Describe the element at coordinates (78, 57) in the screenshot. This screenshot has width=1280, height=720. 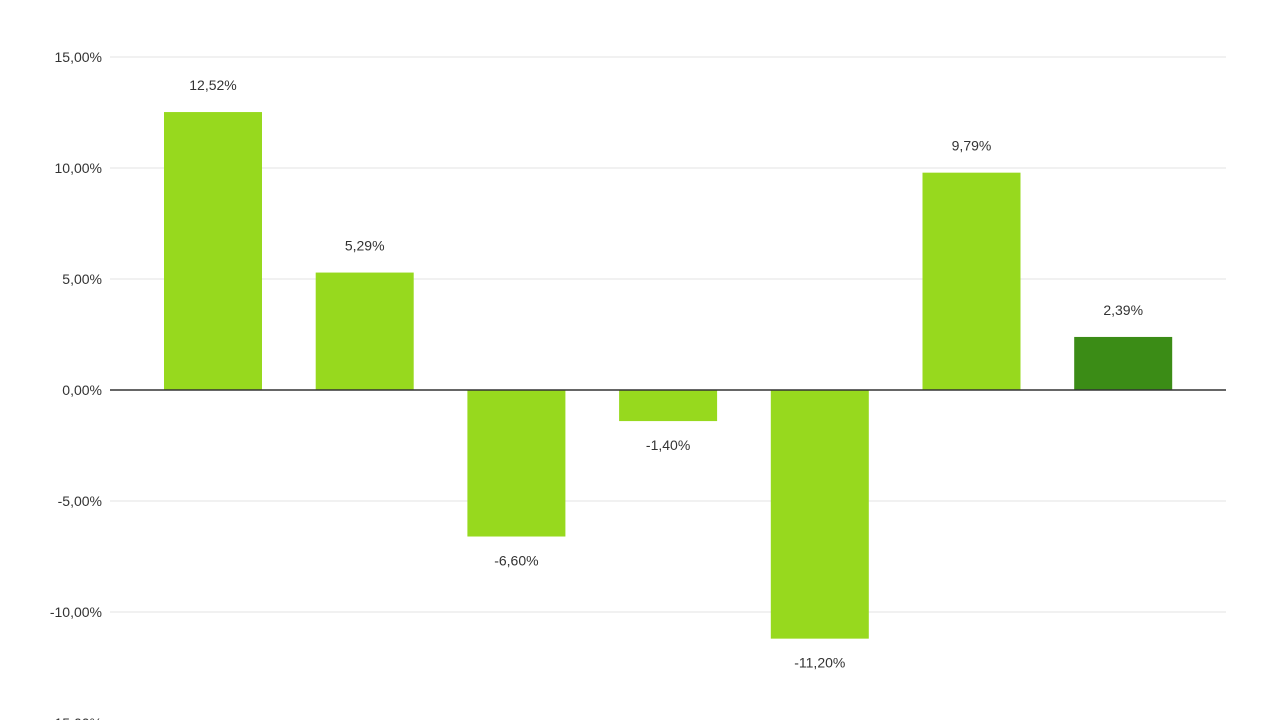
I see `y-tick-label: 15,00%` at that location.